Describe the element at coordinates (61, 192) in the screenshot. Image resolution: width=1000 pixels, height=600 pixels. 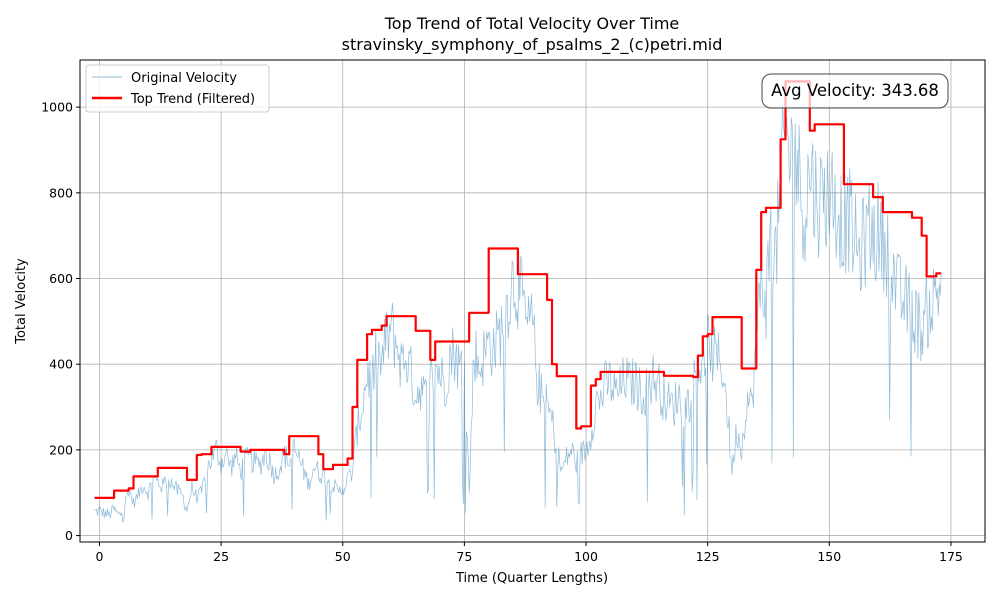
I see `y-tick-label: 800` at that location.